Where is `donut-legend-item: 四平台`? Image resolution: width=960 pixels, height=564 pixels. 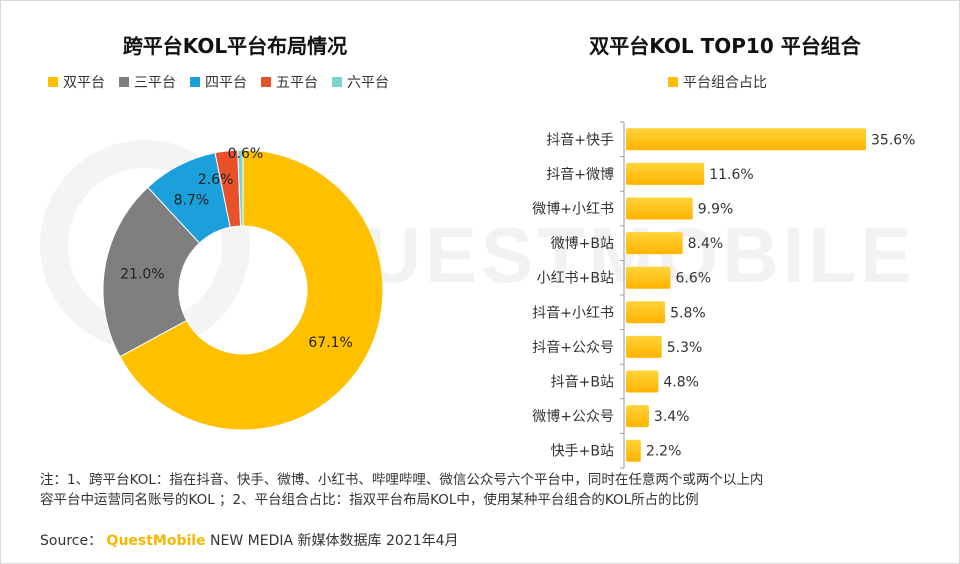 donut-legend-item: 四平台 is located at coordinates (218, 82).